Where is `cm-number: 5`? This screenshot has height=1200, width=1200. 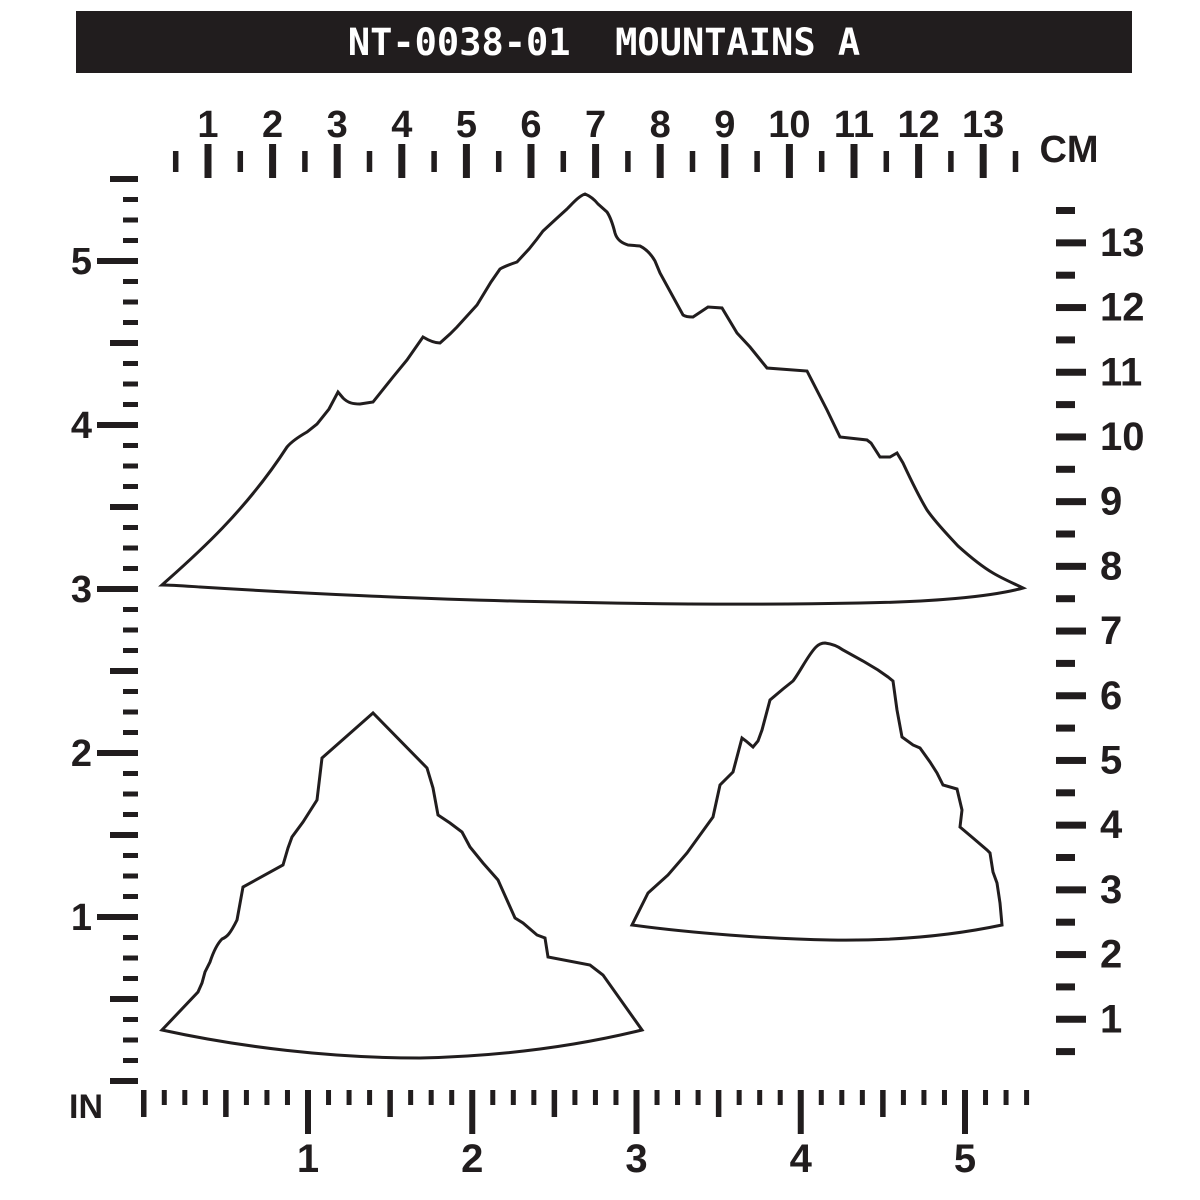 cm-number: 5 is located at coordinates (466, 125).